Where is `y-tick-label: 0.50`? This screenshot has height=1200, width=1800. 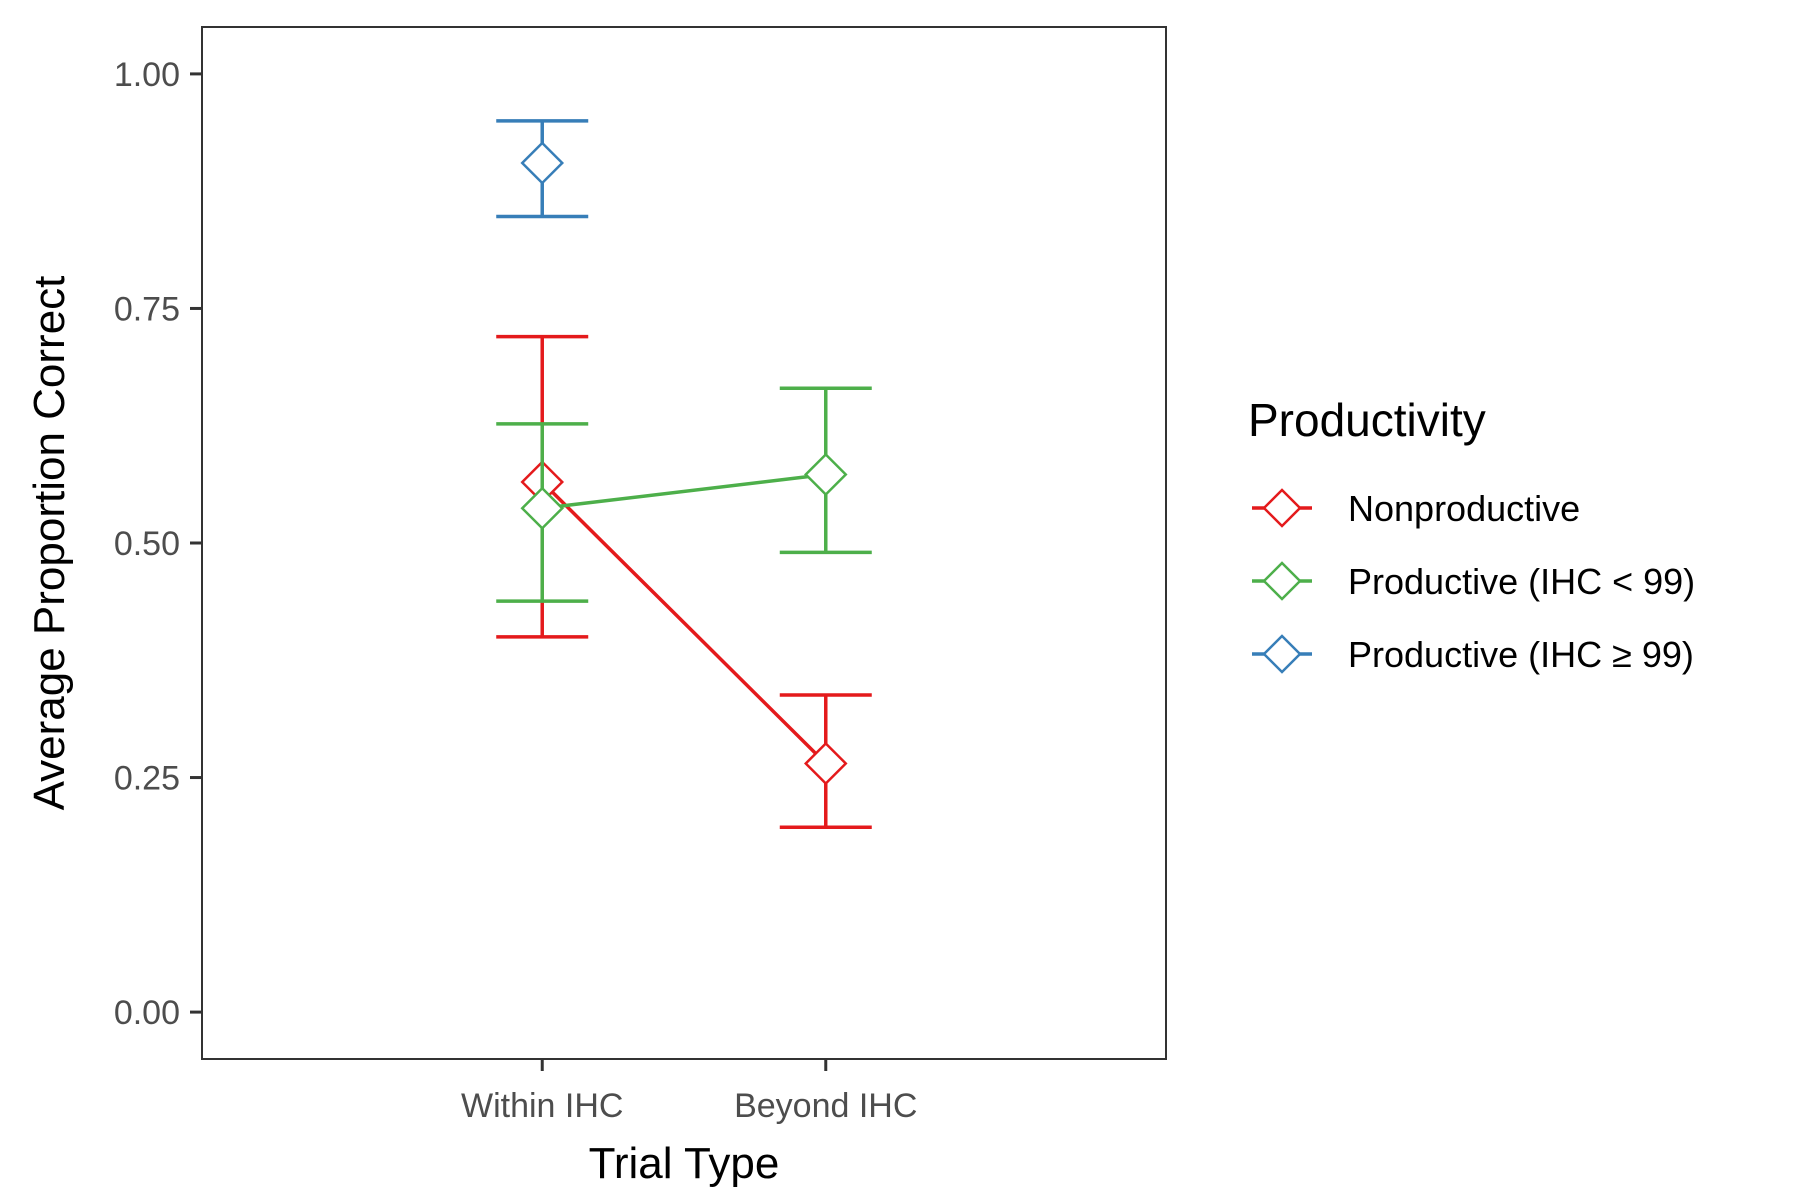 y-tick-label: 0.50 is located at coordinates (147, 544).